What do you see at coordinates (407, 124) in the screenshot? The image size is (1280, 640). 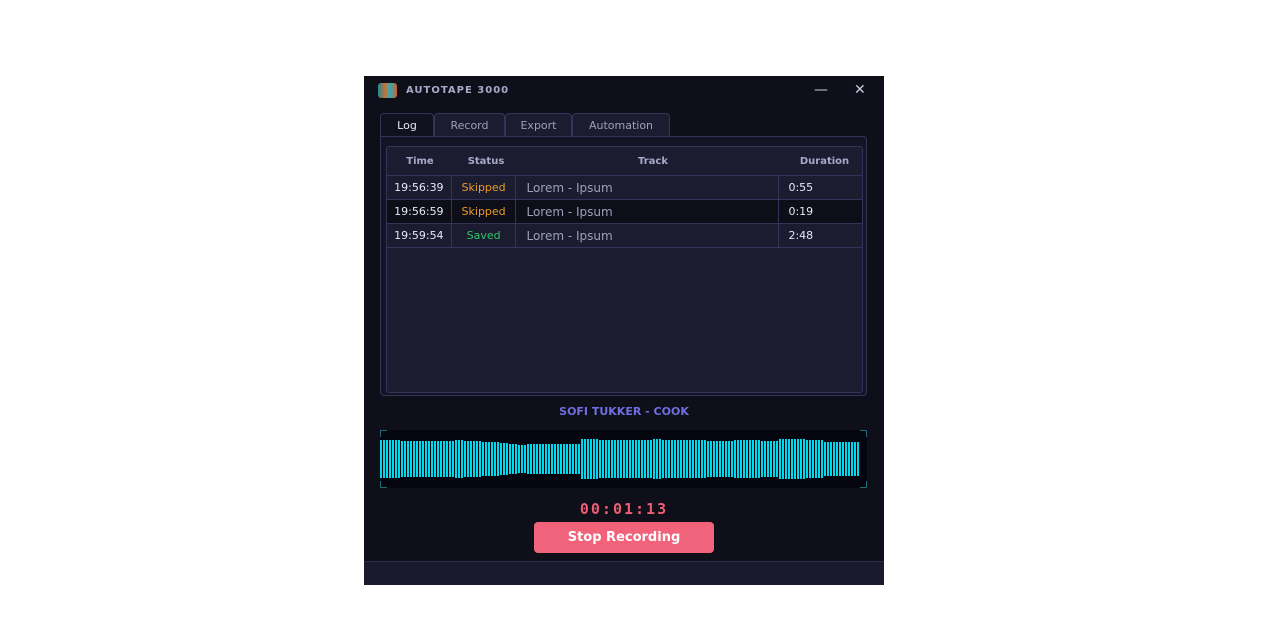 I see `tab-log: Log` at bounding box center [407, 124].